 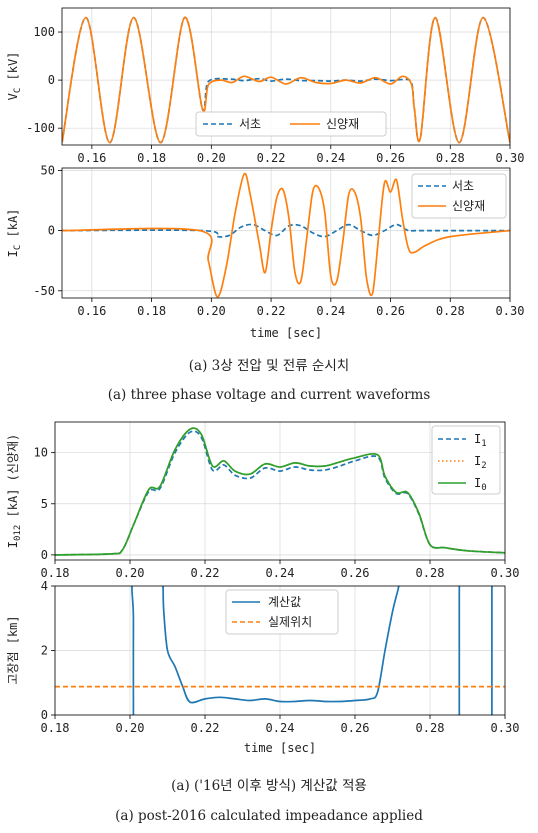 What do you see at coordinates (44, 291) in the screenshot?
I see `y-tick-label: -50` at bounding box center [44, 291].